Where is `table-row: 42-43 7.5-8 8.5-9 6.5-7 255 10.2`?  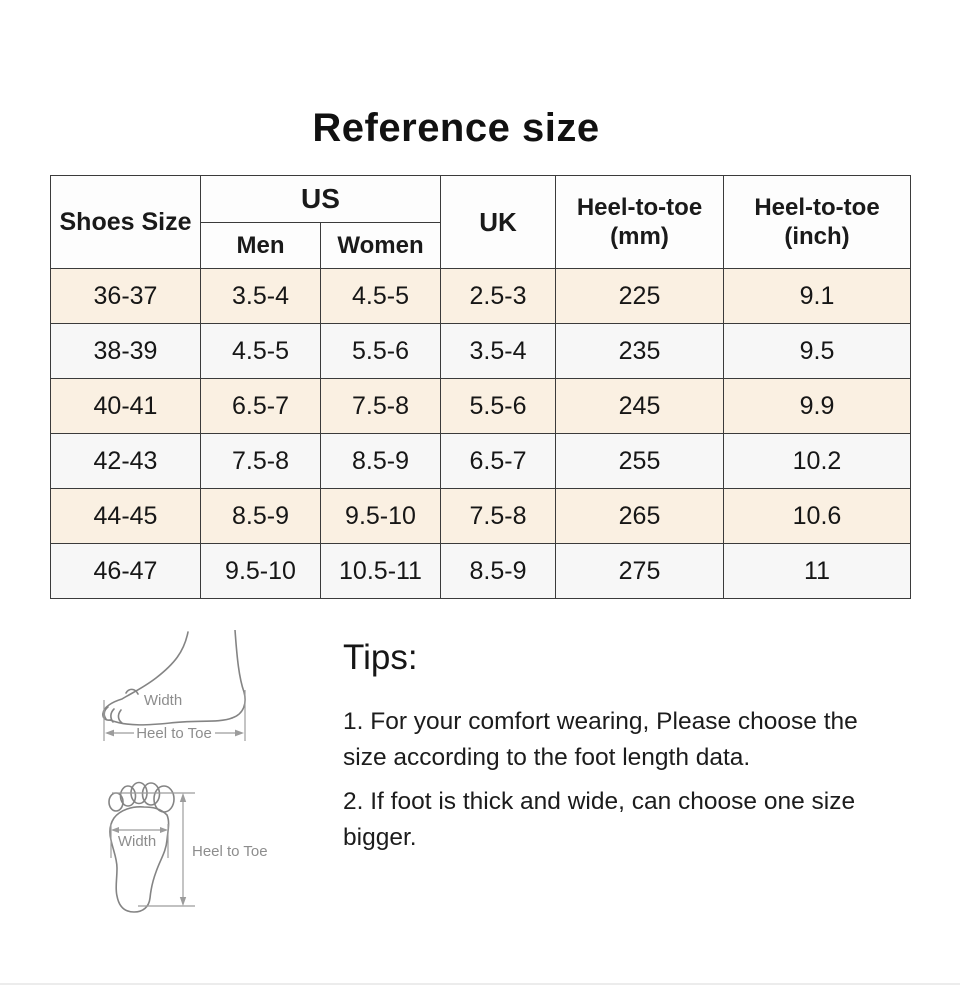
table-row: 42-43 7.5-8 8.5-9 6.5-7 255 10.2 is located at coordinates (480, 461).